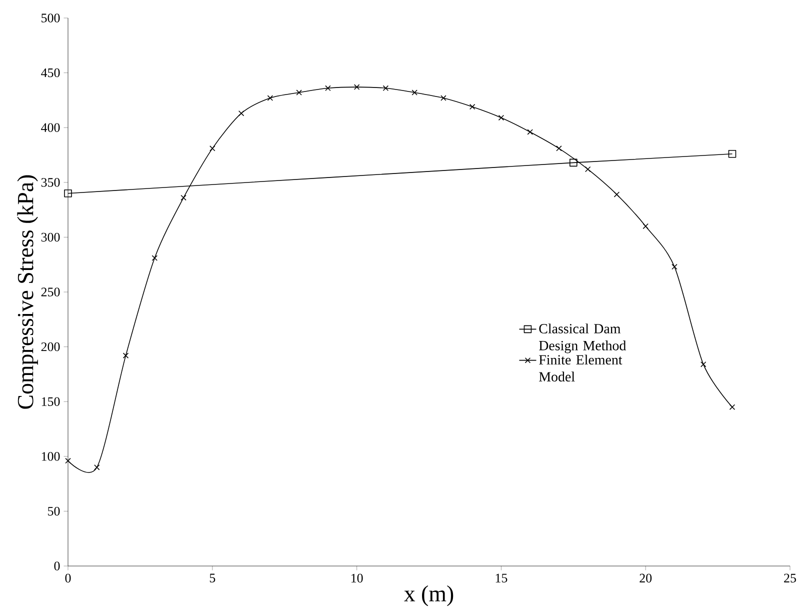  I want to click on x-axis-title: x (m), so click(429, 595).